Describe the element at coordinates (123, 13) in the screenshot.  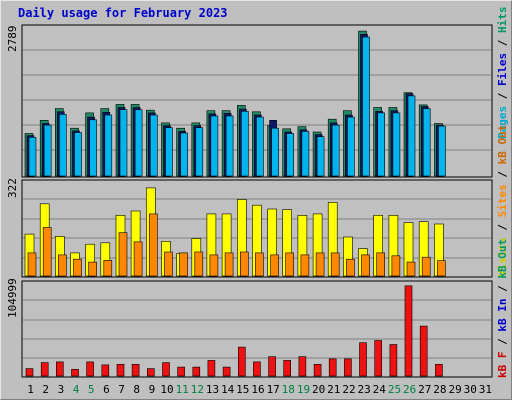
I see `chart-title: Daily usage for February 2023` at that location.